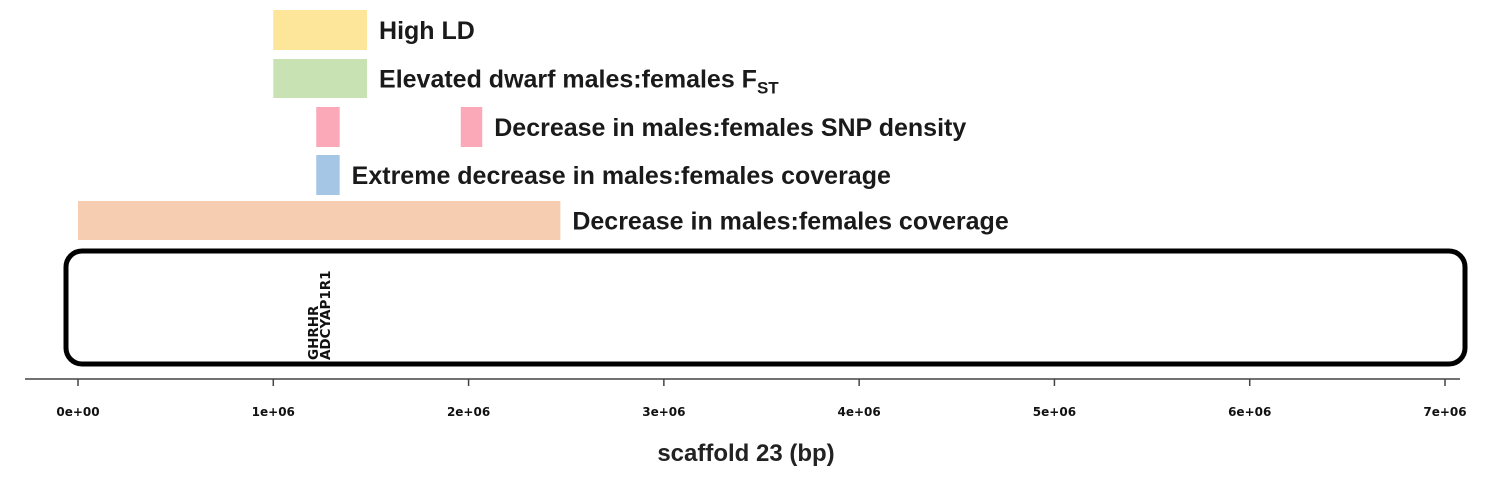 This screenshot has width=1495, height=486. I want to click on x-axis-title: scaffold 23 (bp), so click(745, 453).